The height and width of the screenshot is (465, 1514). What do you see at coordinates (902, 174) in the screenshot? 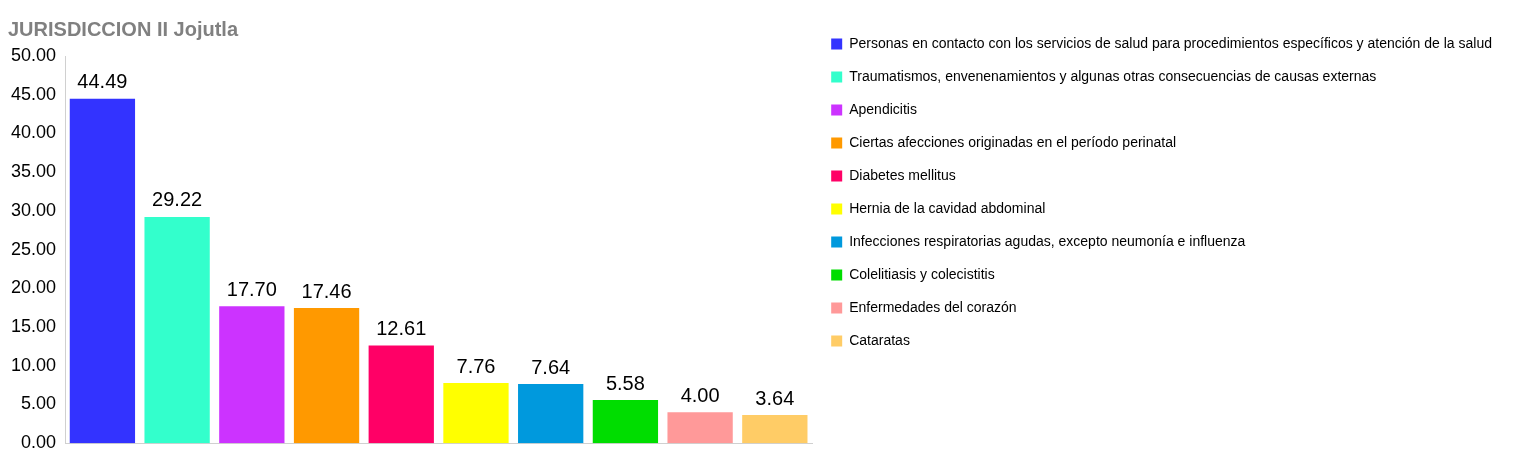
I see `legend-label: Diabetes mellitus` at bounding box center [902, 174].